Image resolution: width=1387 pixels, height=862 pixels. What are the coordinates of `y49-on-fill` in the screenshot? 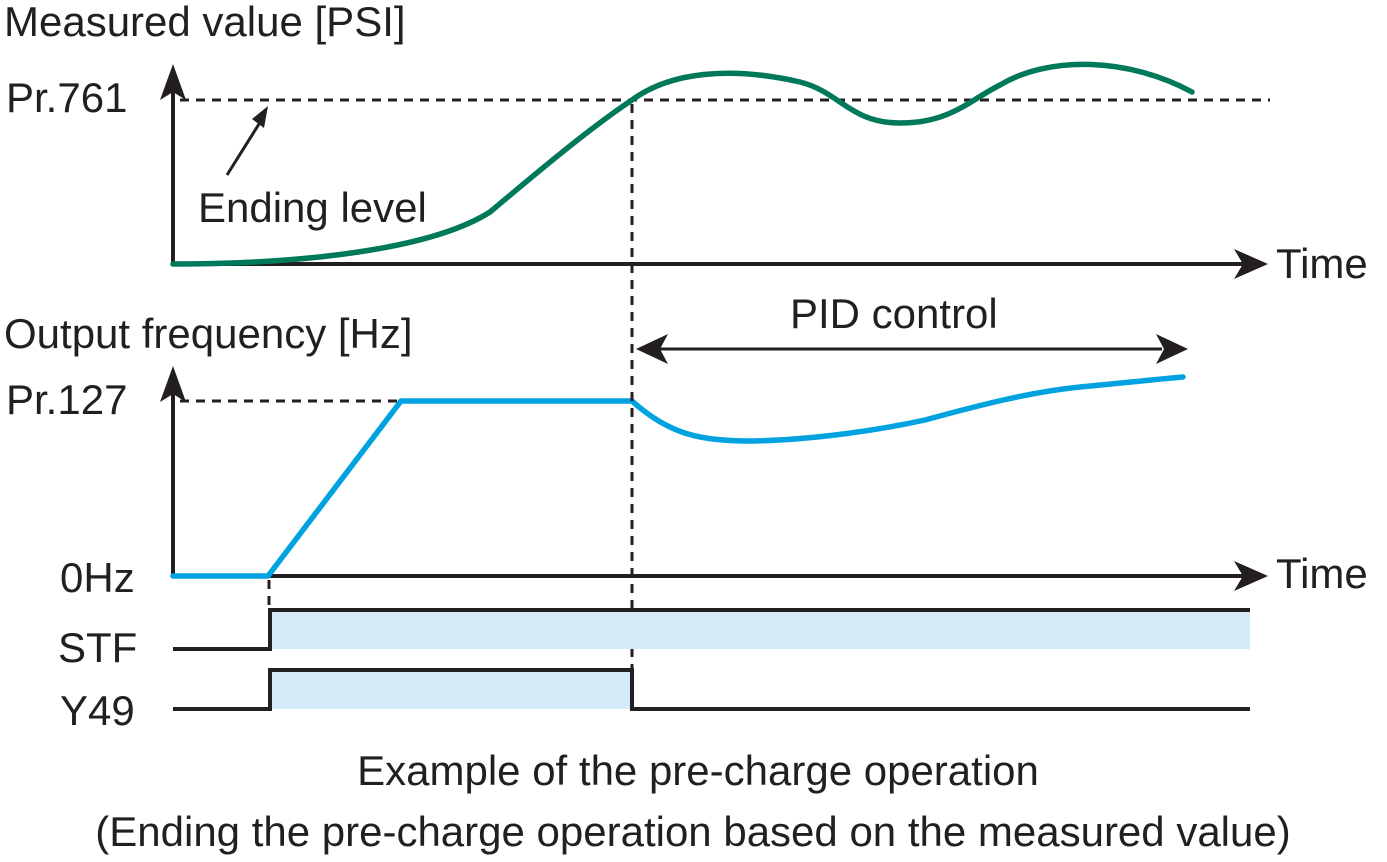 It's located at (452, 690).